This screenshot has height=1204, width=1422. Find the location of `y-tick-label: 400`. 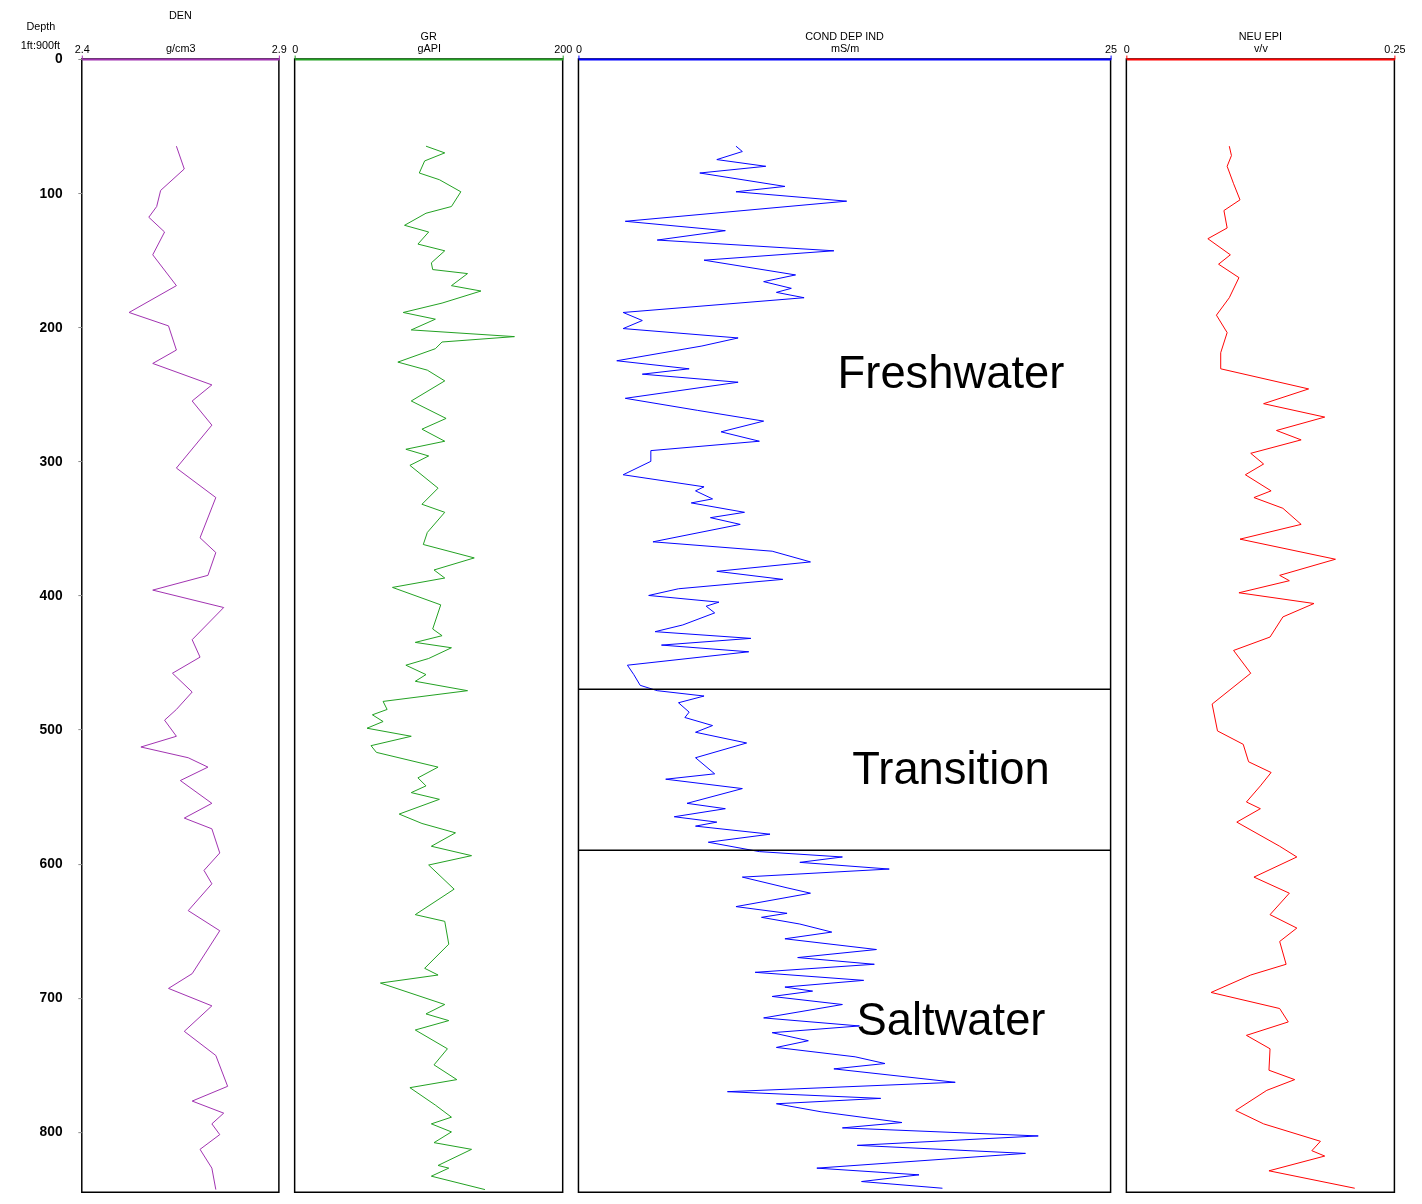

y-tick-label: 400 is located at coordinates (51, 595).